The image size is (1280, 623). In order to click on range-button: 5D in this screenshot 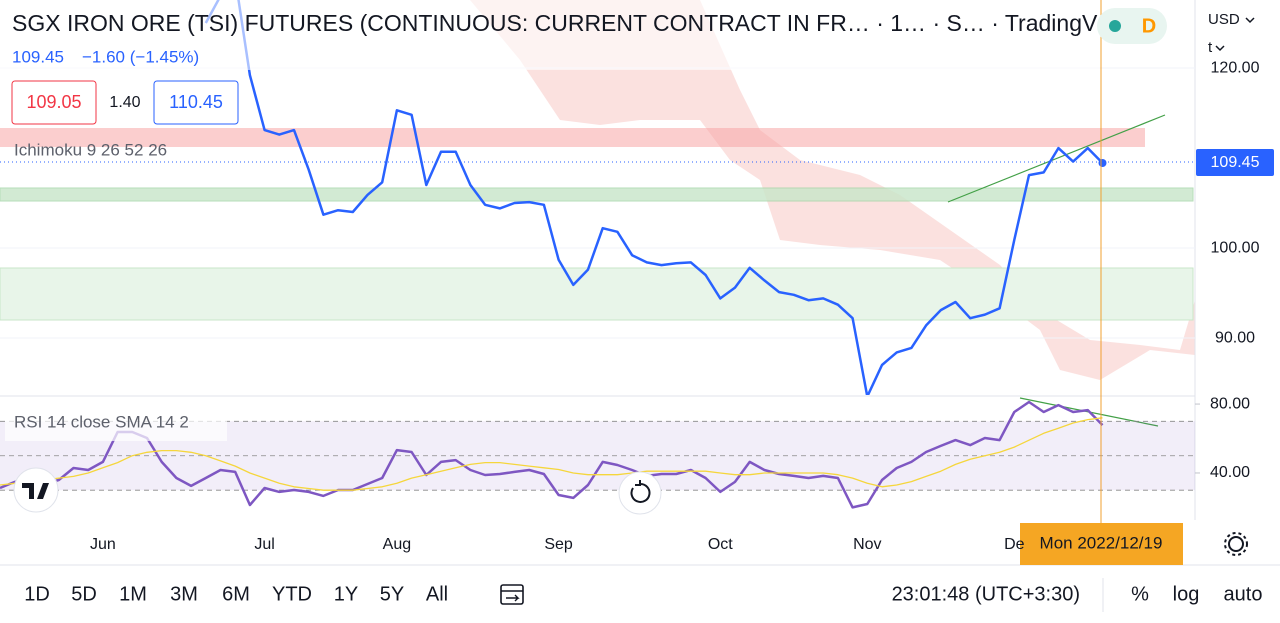, I will do `click(84, 594)`.